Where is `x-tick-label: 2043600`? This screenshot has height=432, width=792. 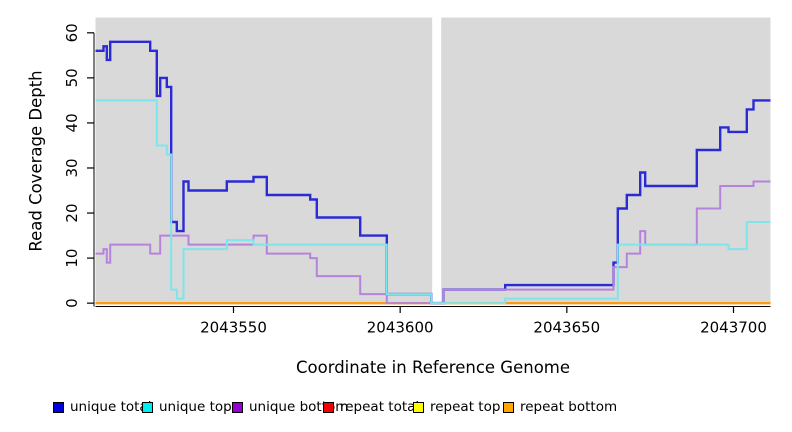
x-tick-label: 2043600 is located at coordinates (400, 328).